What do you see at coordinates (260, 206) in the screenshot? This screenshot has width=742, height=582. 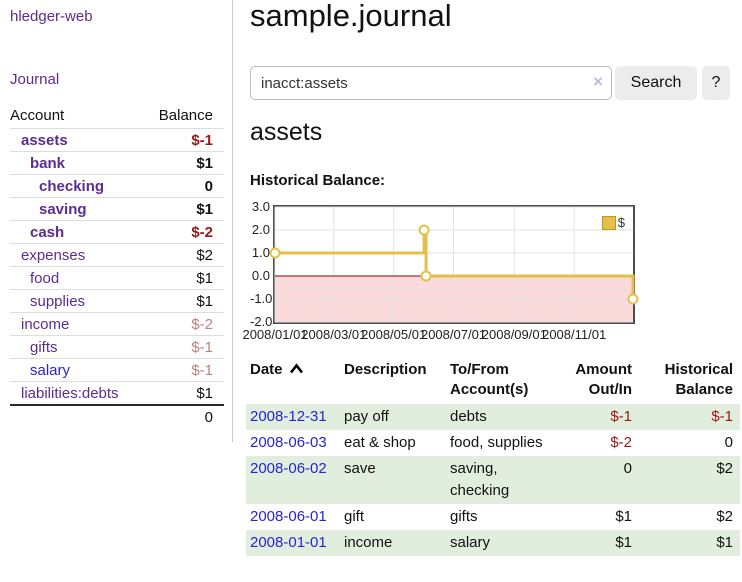 I see `y-axis-label: 3.0` at bounding box center [260, 206].